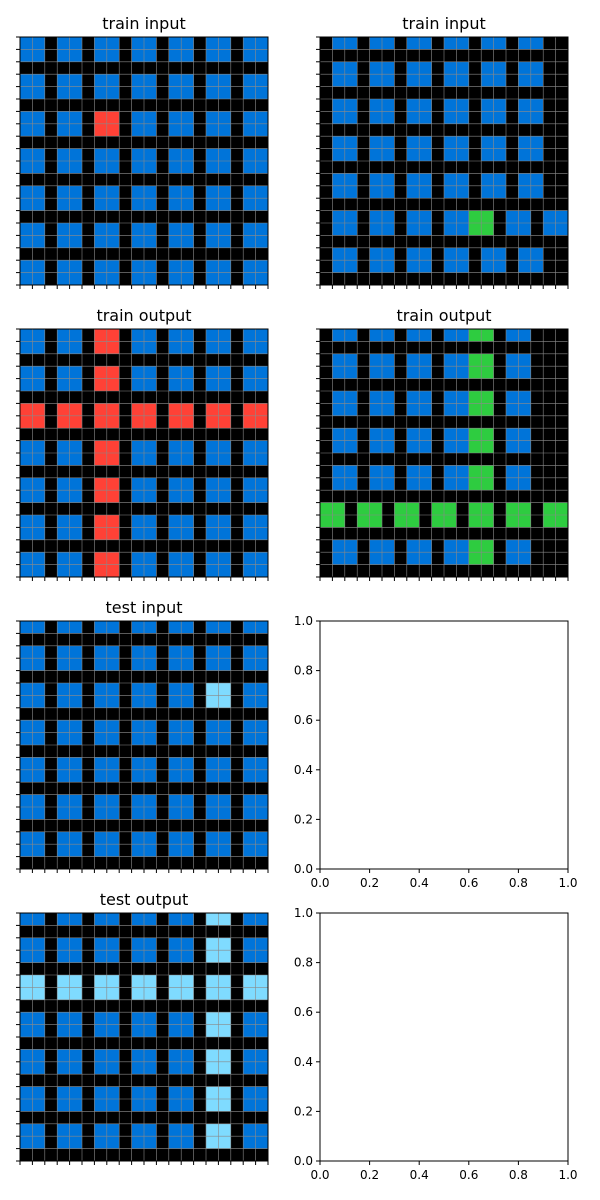 Image resolution: width=600 pixels, height=1200 pixels. I want to click on y-tick-label: 0.6, so click(303, 720).